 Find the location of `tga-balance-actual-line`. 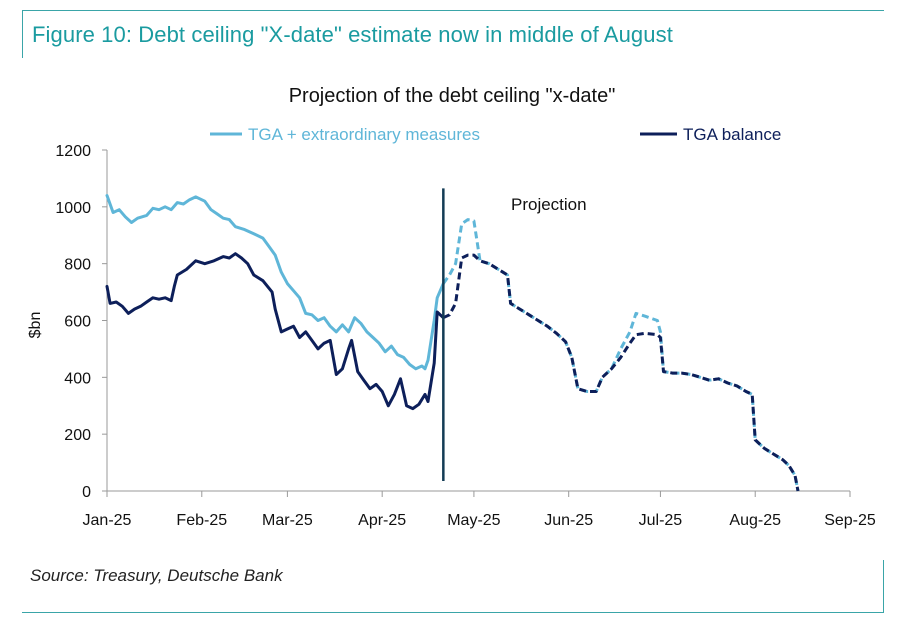

tga-balance-actual-line is located at coordinates (275, 331).